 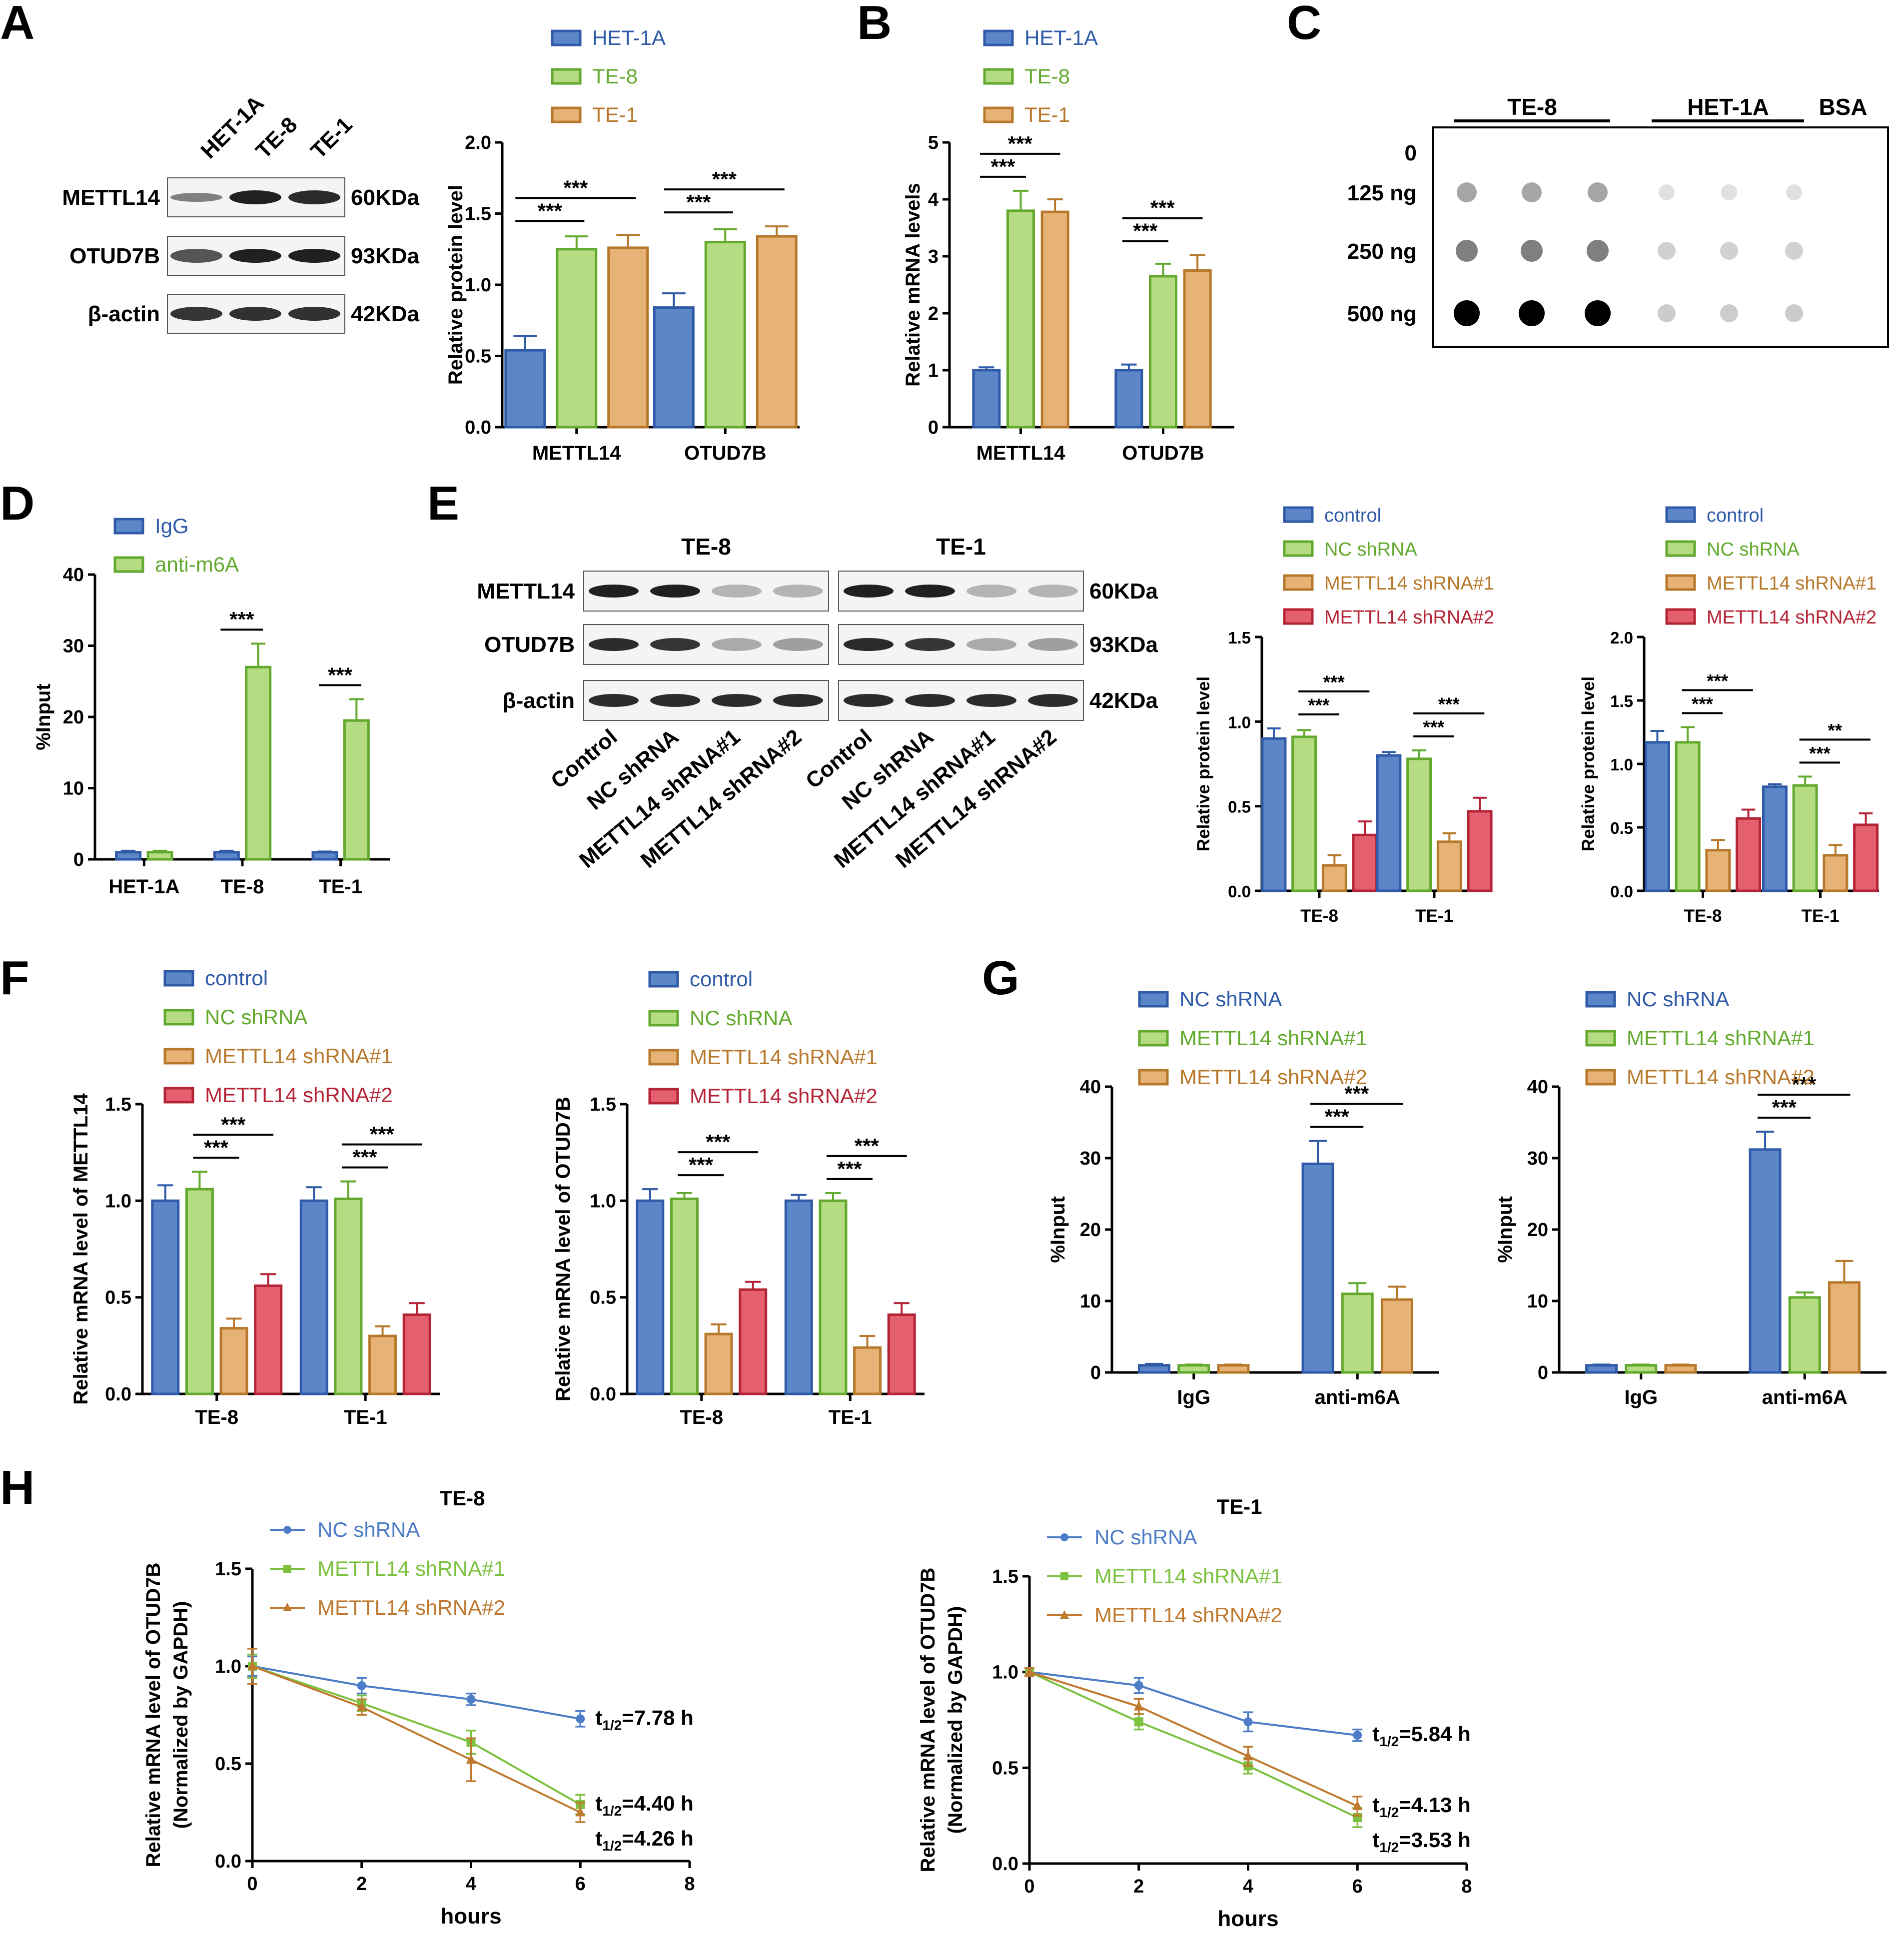 What do you see at coordinates (1532, 107) in the screenshot?
I see `group-label: TE-8` at bounding box center [1532, 107].